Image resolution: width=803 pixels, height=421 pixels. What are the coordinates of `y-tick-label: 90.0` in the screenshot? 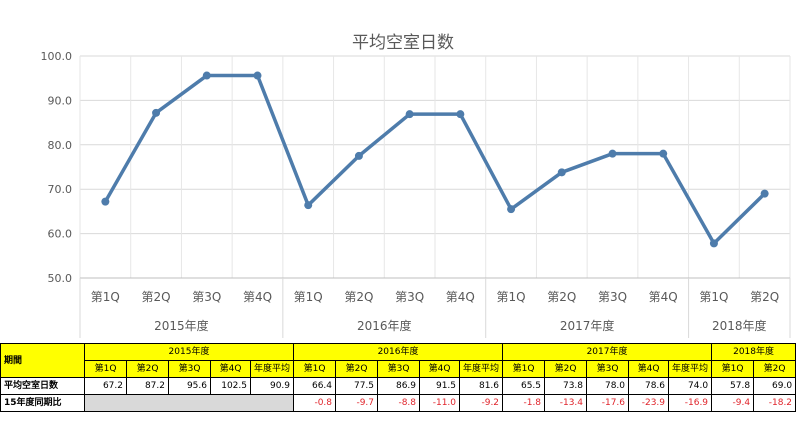 It's located at (60, 100).